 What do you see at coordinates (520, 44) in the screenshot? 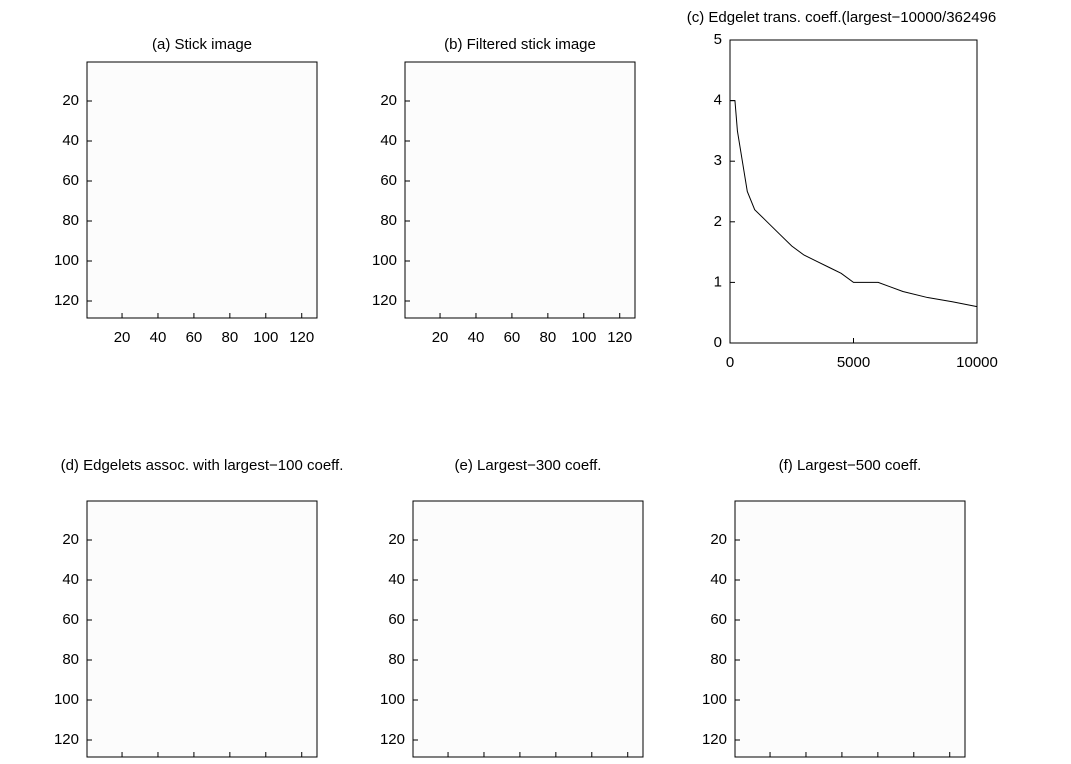
I see `chart-title: (b) Filtered stick image` at bounding box center [520, 44].